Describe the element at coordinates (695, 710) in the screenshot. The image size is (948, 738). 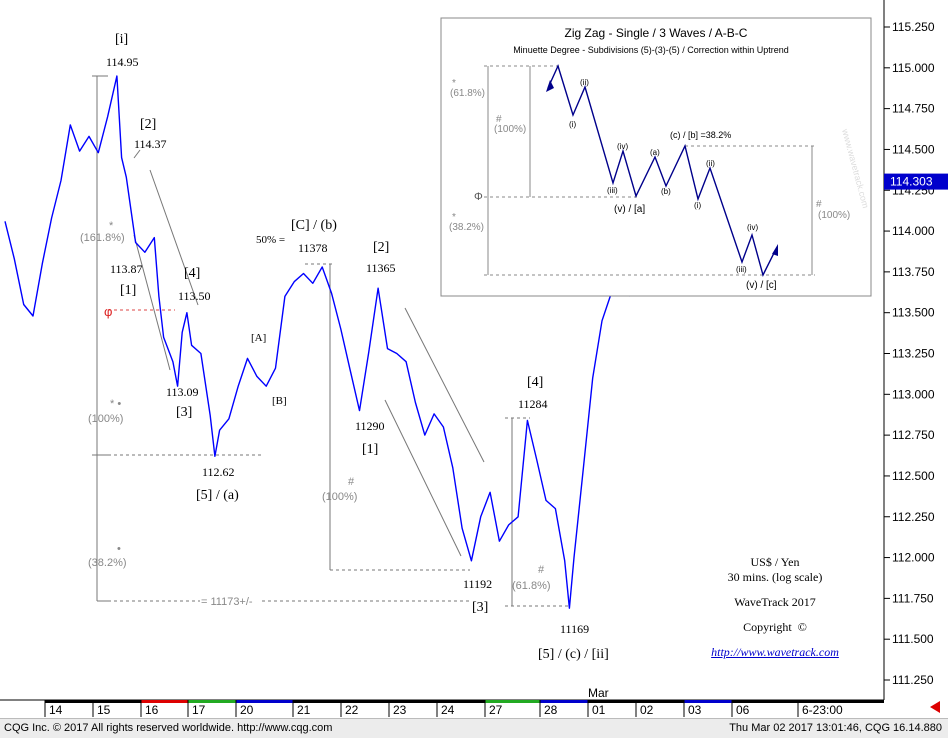
I see `x-tick-label: 03` at that location.